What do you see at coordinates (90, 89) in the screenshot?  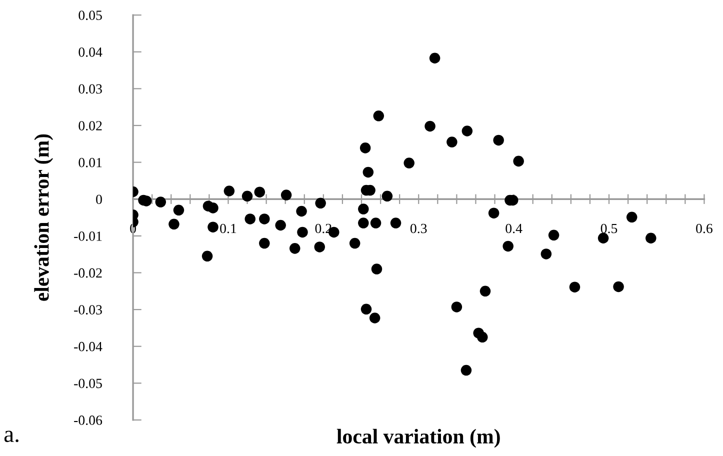 I see `y-tick-label: 0.03` at bounding box center [90, 89].